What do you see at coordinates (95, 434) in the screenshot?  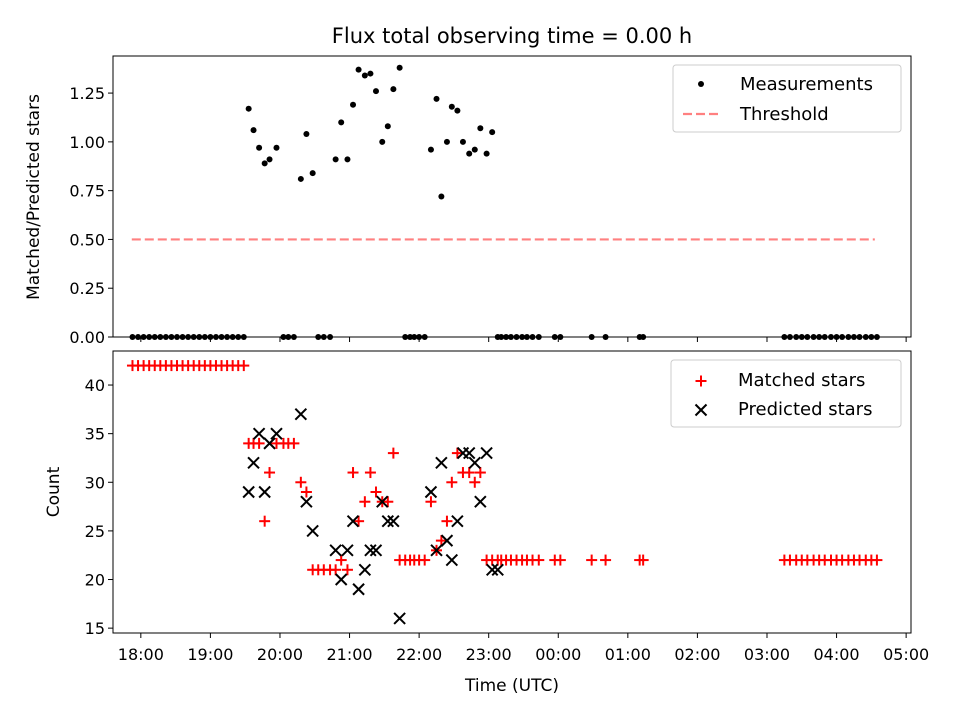 I see `bottom-y-tick-label: 35` at bounding box center [95, 434].